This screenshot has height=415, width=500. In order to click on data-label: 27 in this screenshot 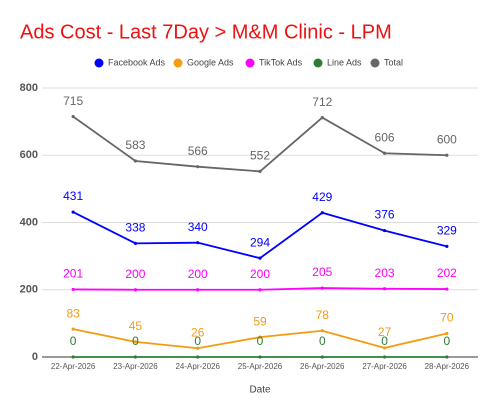, I will do `click(385, 332)`.